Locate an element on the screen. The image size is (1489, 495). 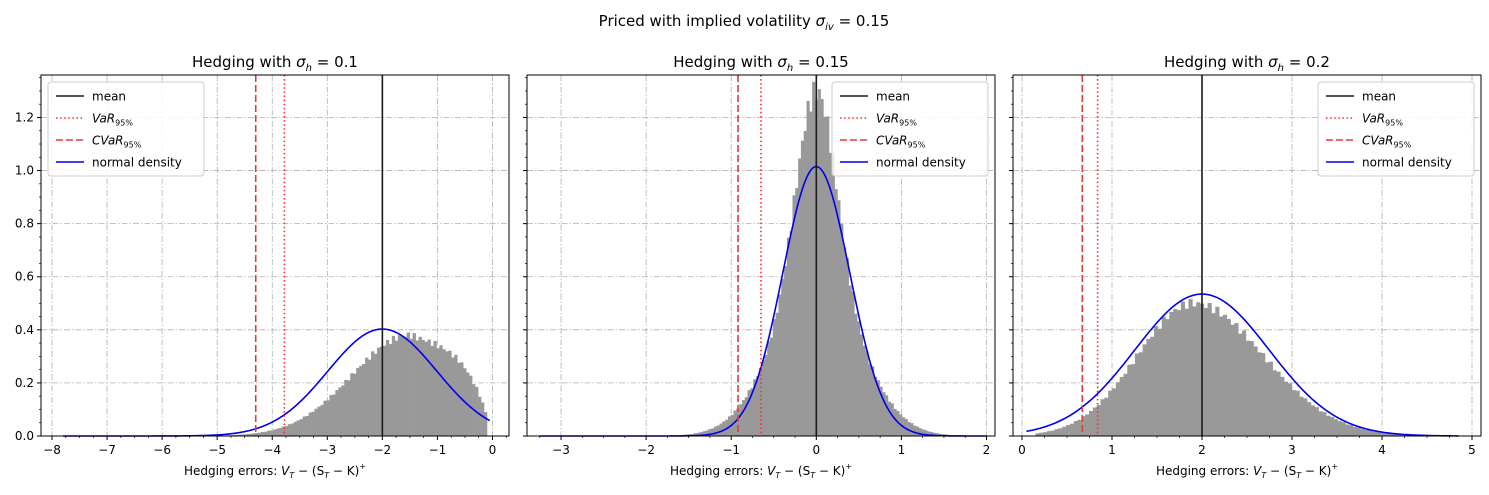
x-tick-label: −6 is located at coordinates (162, 450).